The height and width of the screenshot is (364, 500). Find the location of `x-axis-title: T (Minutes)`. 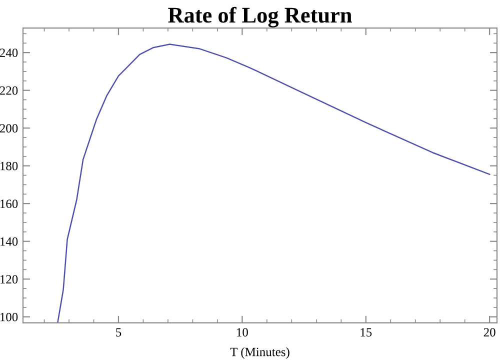

x-axis-title: T (Minutes) is located at coordinates (260, 353).